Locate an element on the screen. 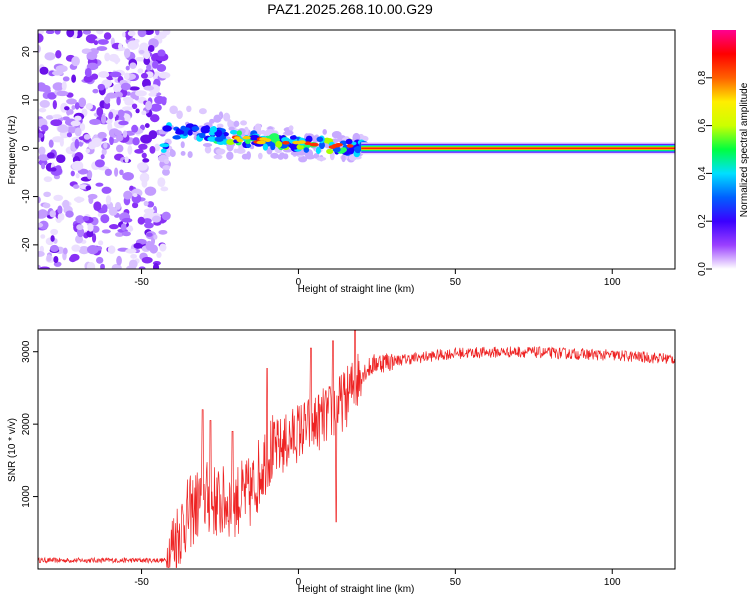 This screenshot has width=750, height=600. colorbar-tick-label: 0.8 is located at coordinates (702, 77).